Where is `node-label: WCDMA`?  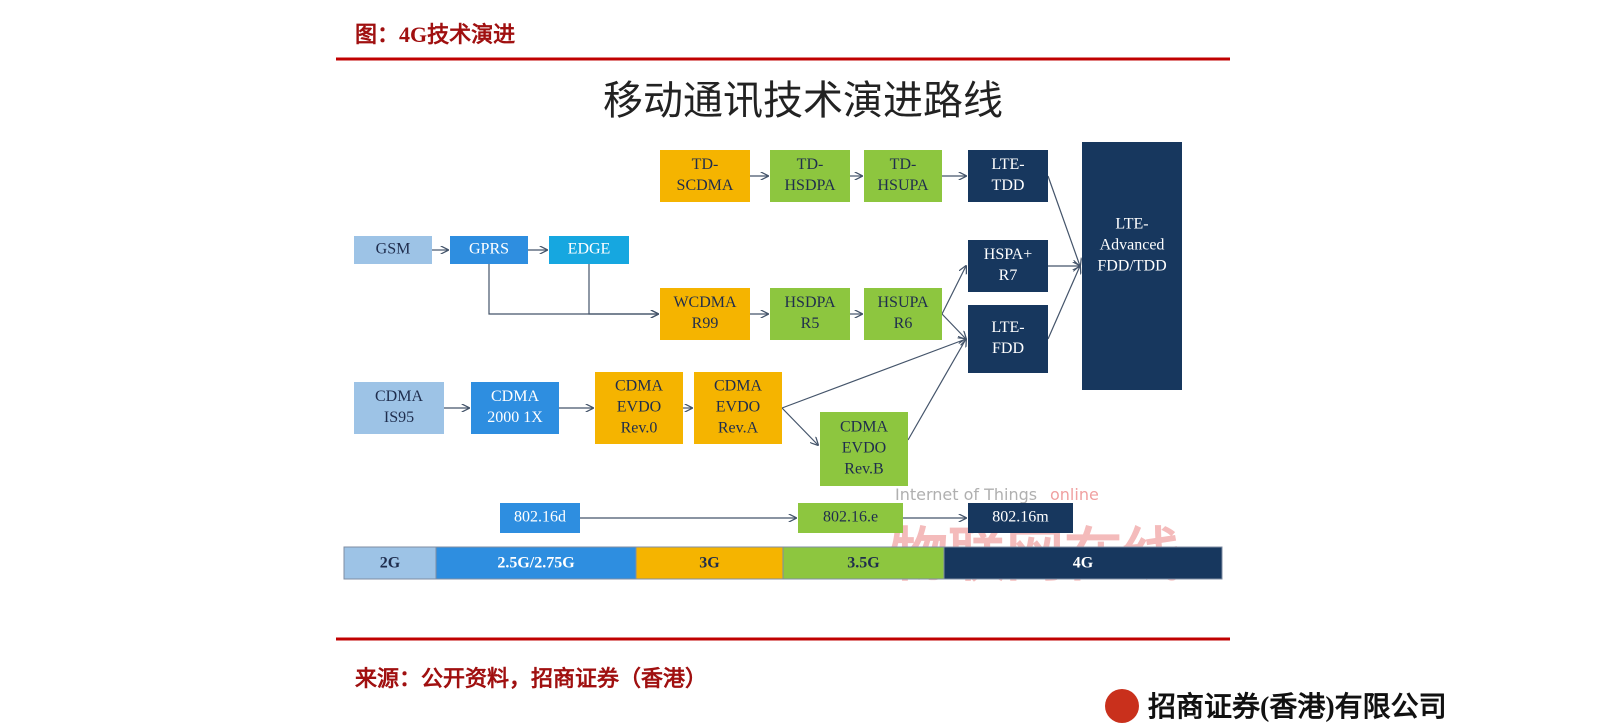 node-label: WCDMA is located at coordinates (705, 302).